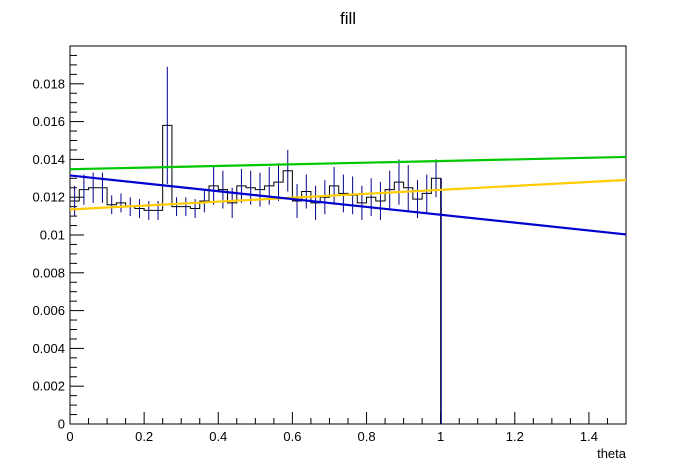 This screenshot has width=696, height=472. What do you see at coordinates (48, 197) in the screenshot?
I see `y-tick-label: 0.012` at bounding box center [48, 197].